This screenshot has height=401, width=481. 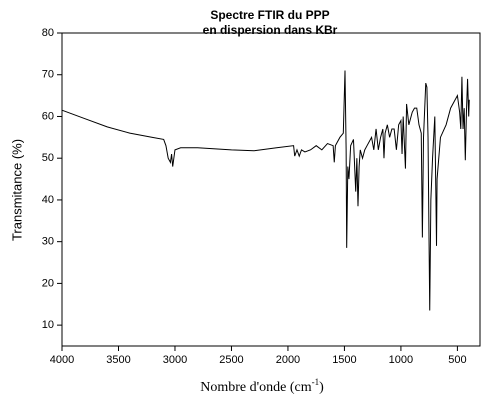 What do you see at coordinates (48, 116) in the screenshot?
I see `y-tick-label: 60` at bounding box center [48, 116].